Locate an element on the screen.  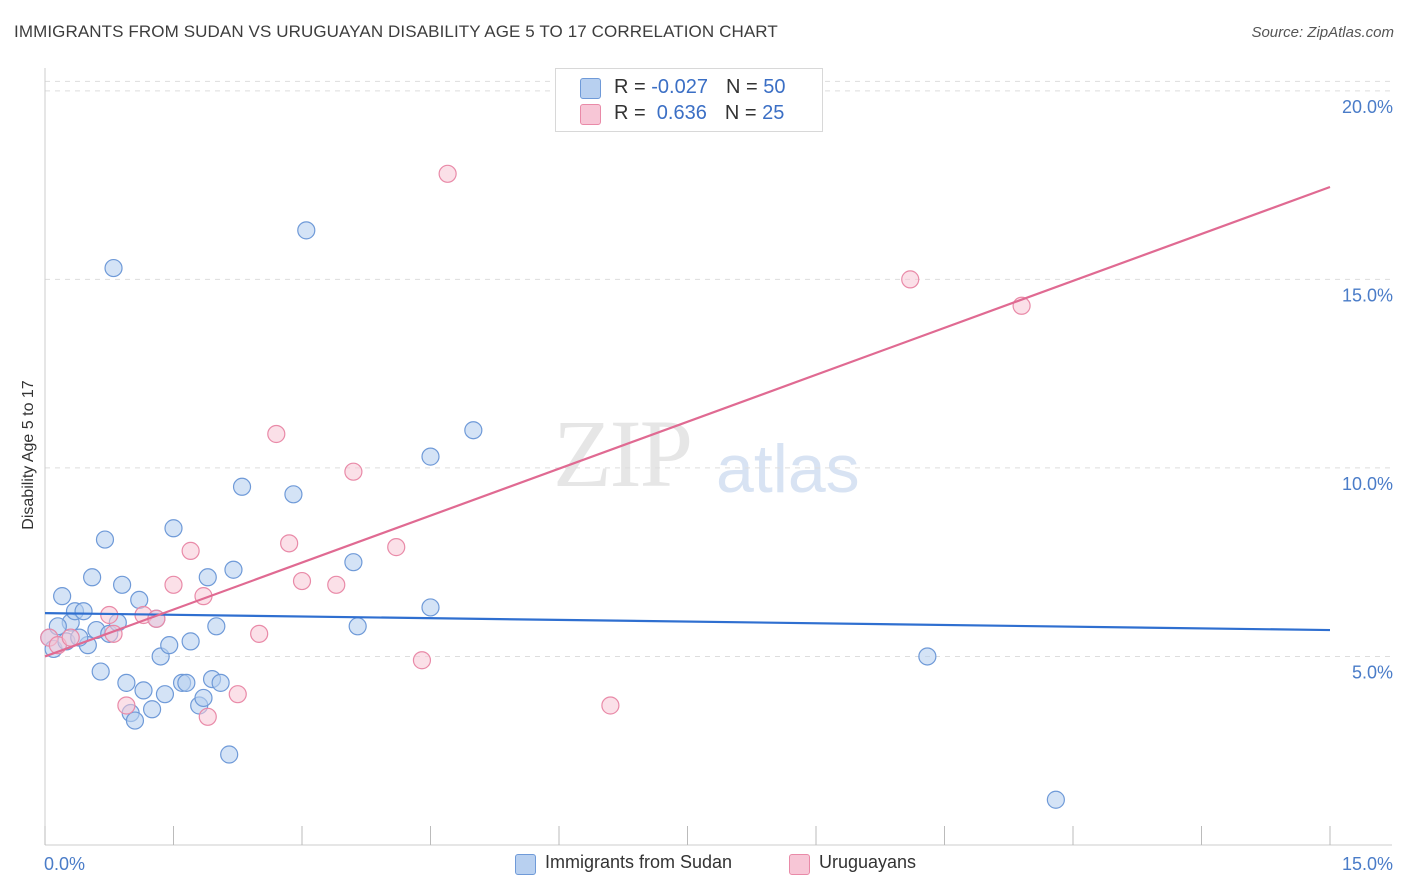
watermark-atlas: atlas is located at coordinates (788, 469).